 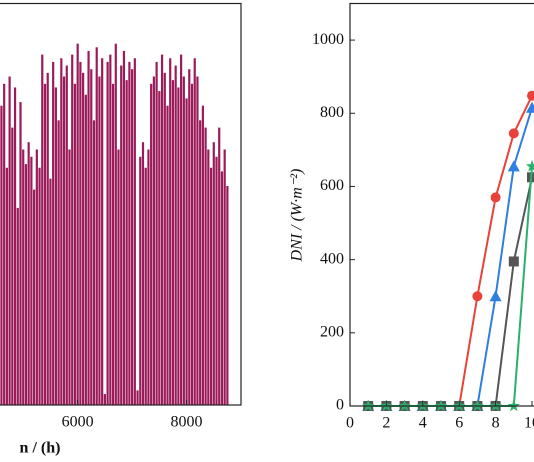 What do you see at coordinates (459, 423) in the screenshot?
I see `x-tick-label: 6` at bounding box center [459, 423].